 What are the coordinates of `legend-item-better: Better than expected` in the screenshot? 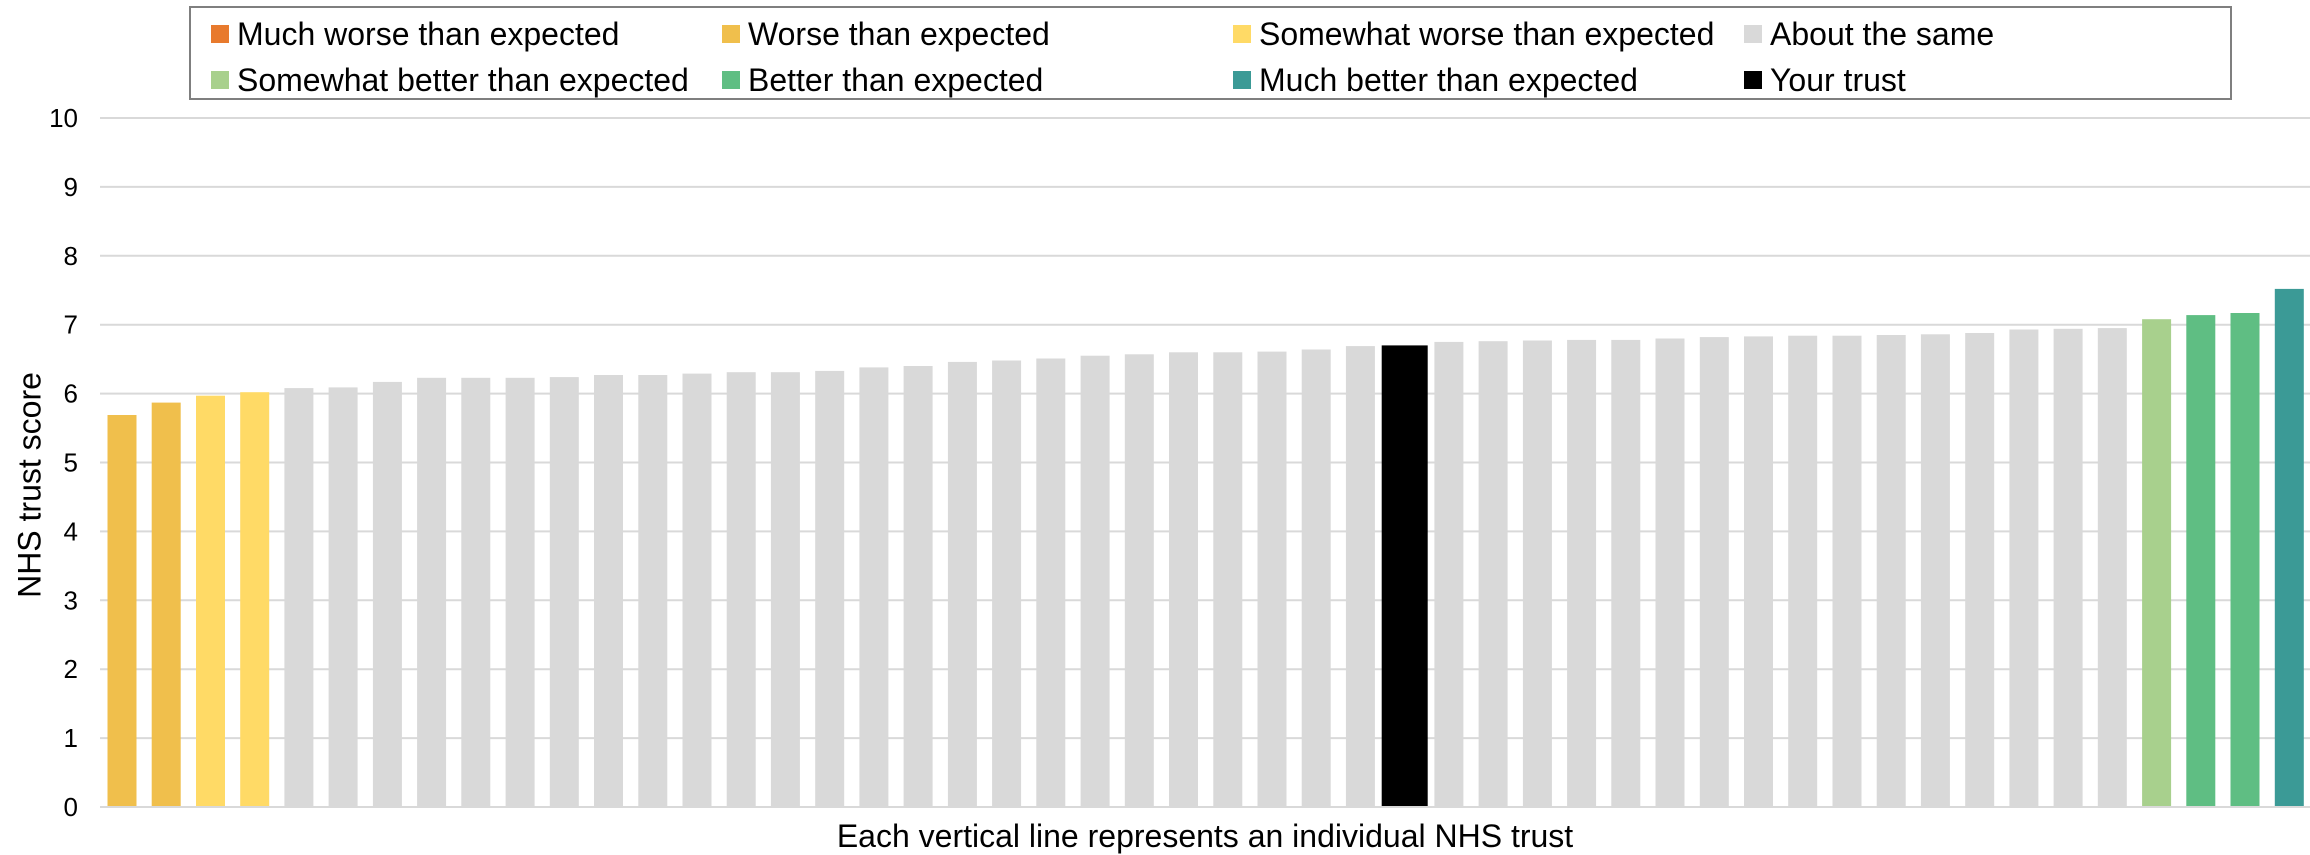 It's located at (882, 80).